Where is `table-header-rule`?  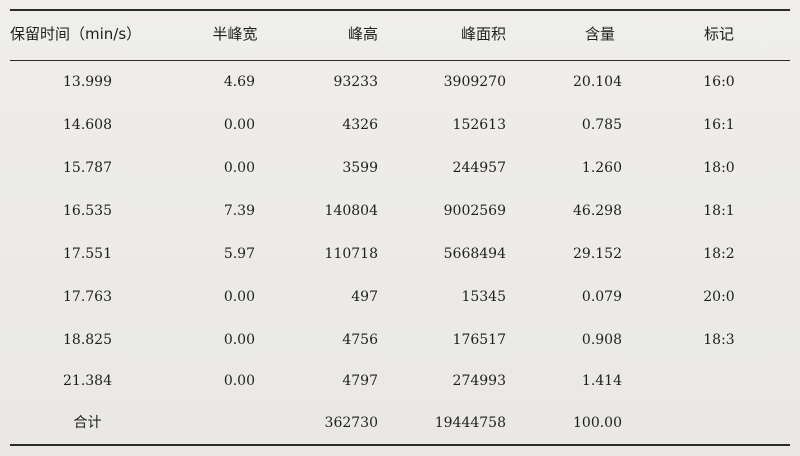 table-header-rule is located at coordinates (400, 60).